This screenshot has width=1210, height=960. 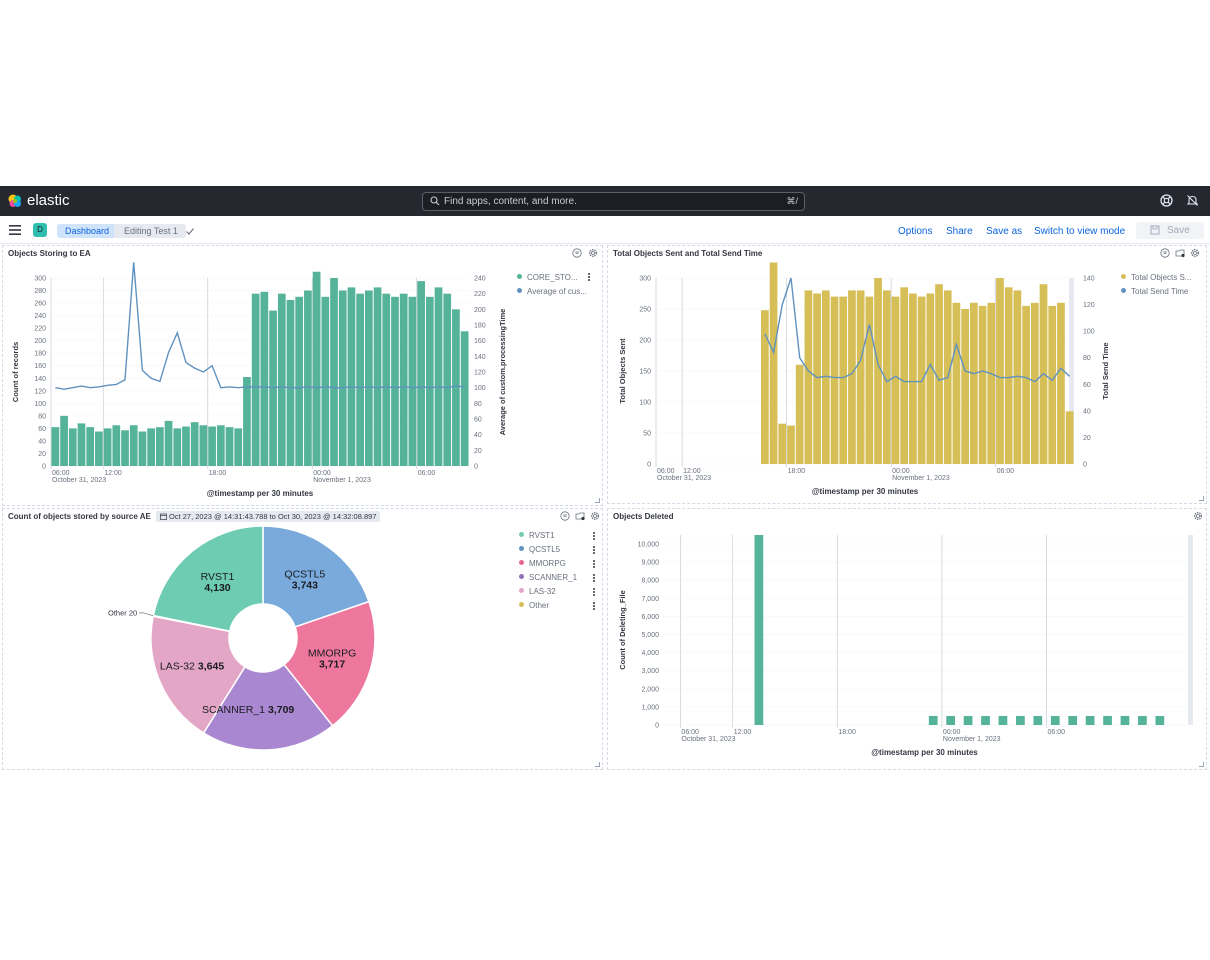 I want to click on share-link: Share, so click(x=959, y=231).